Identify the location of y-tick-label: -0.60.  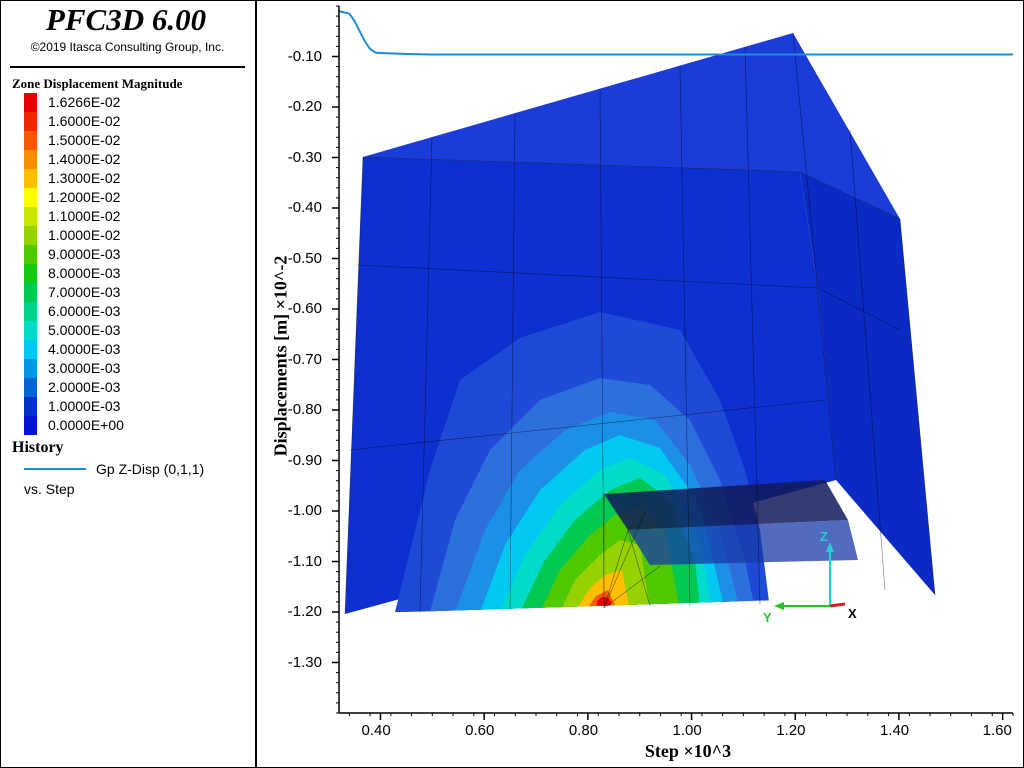
(304, 308).